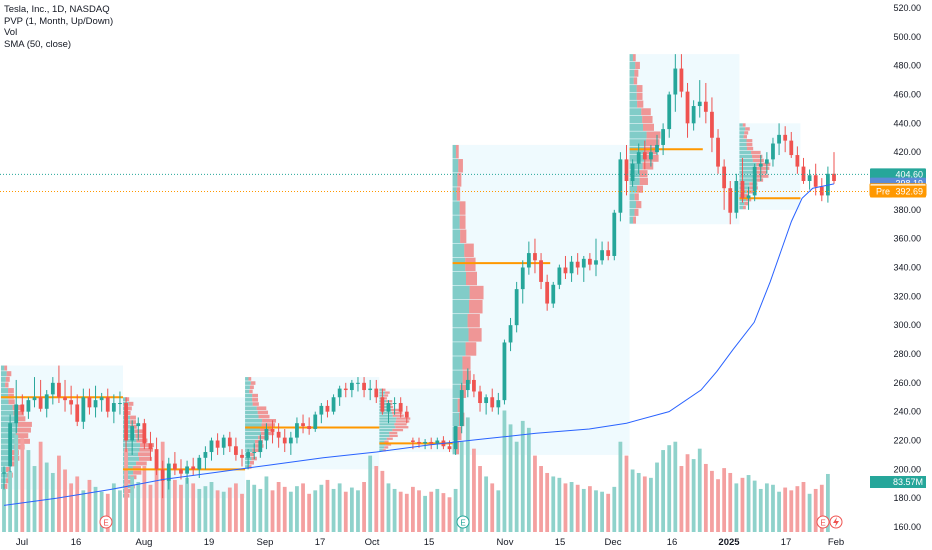  I want to click on x-tick-label: 19, so click(209, 542).